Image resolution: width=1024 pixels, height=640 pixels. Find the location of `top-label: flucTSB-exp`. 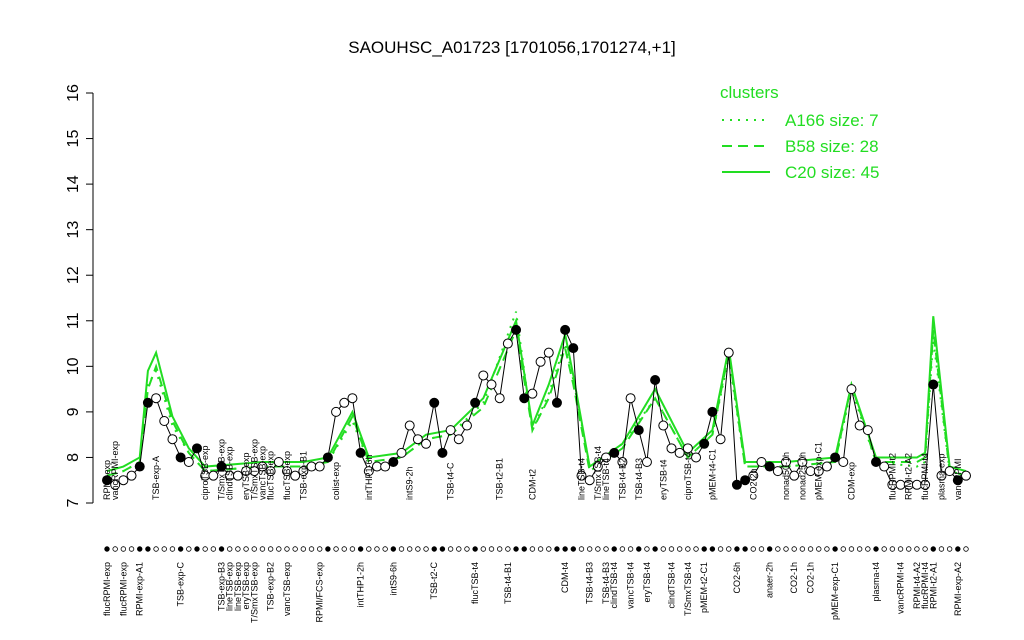

top-label: flucTSB-exp is located at coordinates (271, 475).